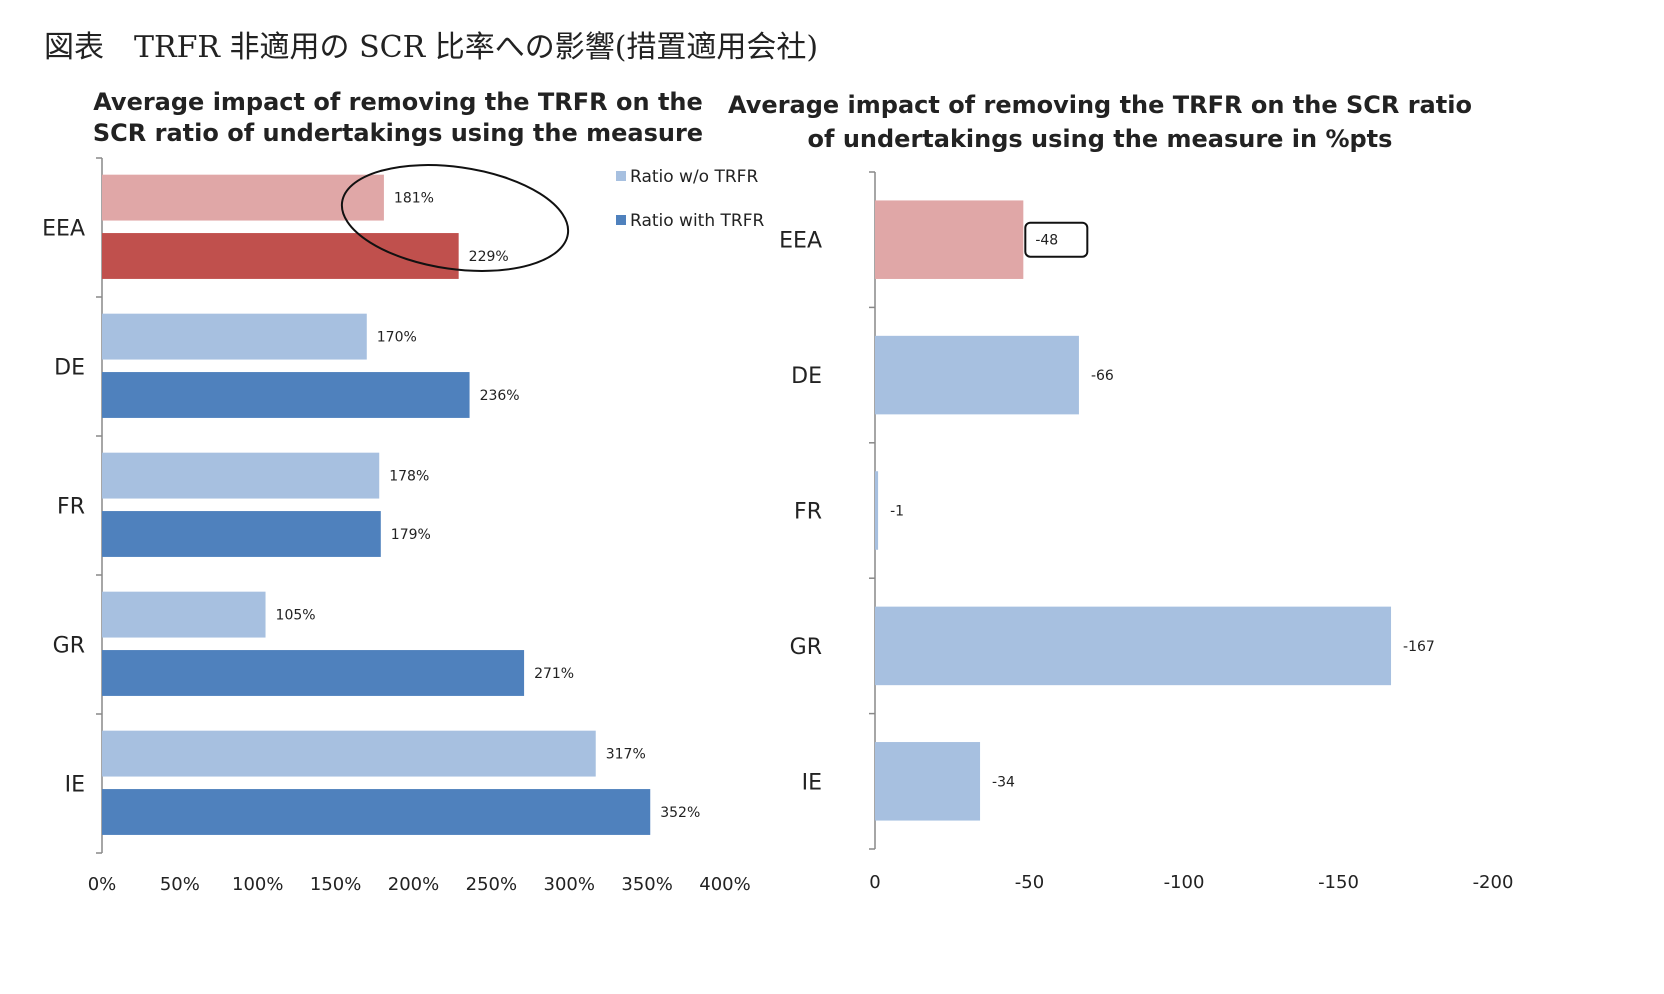  Describe the element at coordinates (812, 782) in the screenshot. I see `category-label: IE` at that location.